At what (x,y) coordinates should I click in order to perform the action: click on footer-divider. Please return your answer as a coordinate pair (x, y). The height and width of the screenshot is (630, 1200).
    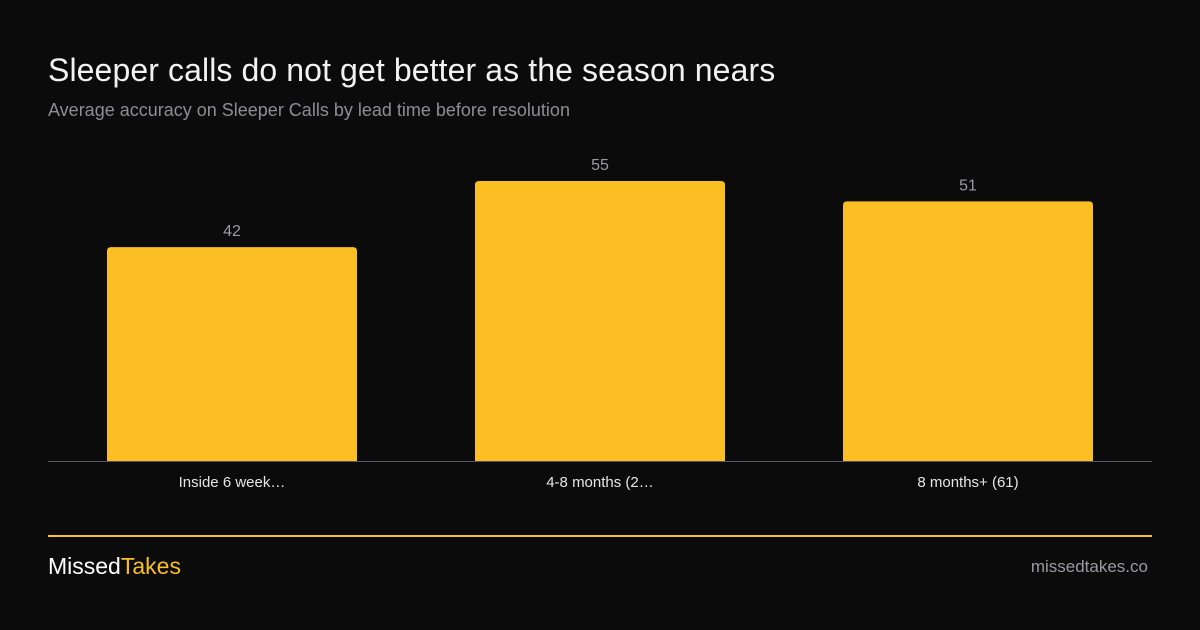
    Looking at the image, I should click on (600, 536).